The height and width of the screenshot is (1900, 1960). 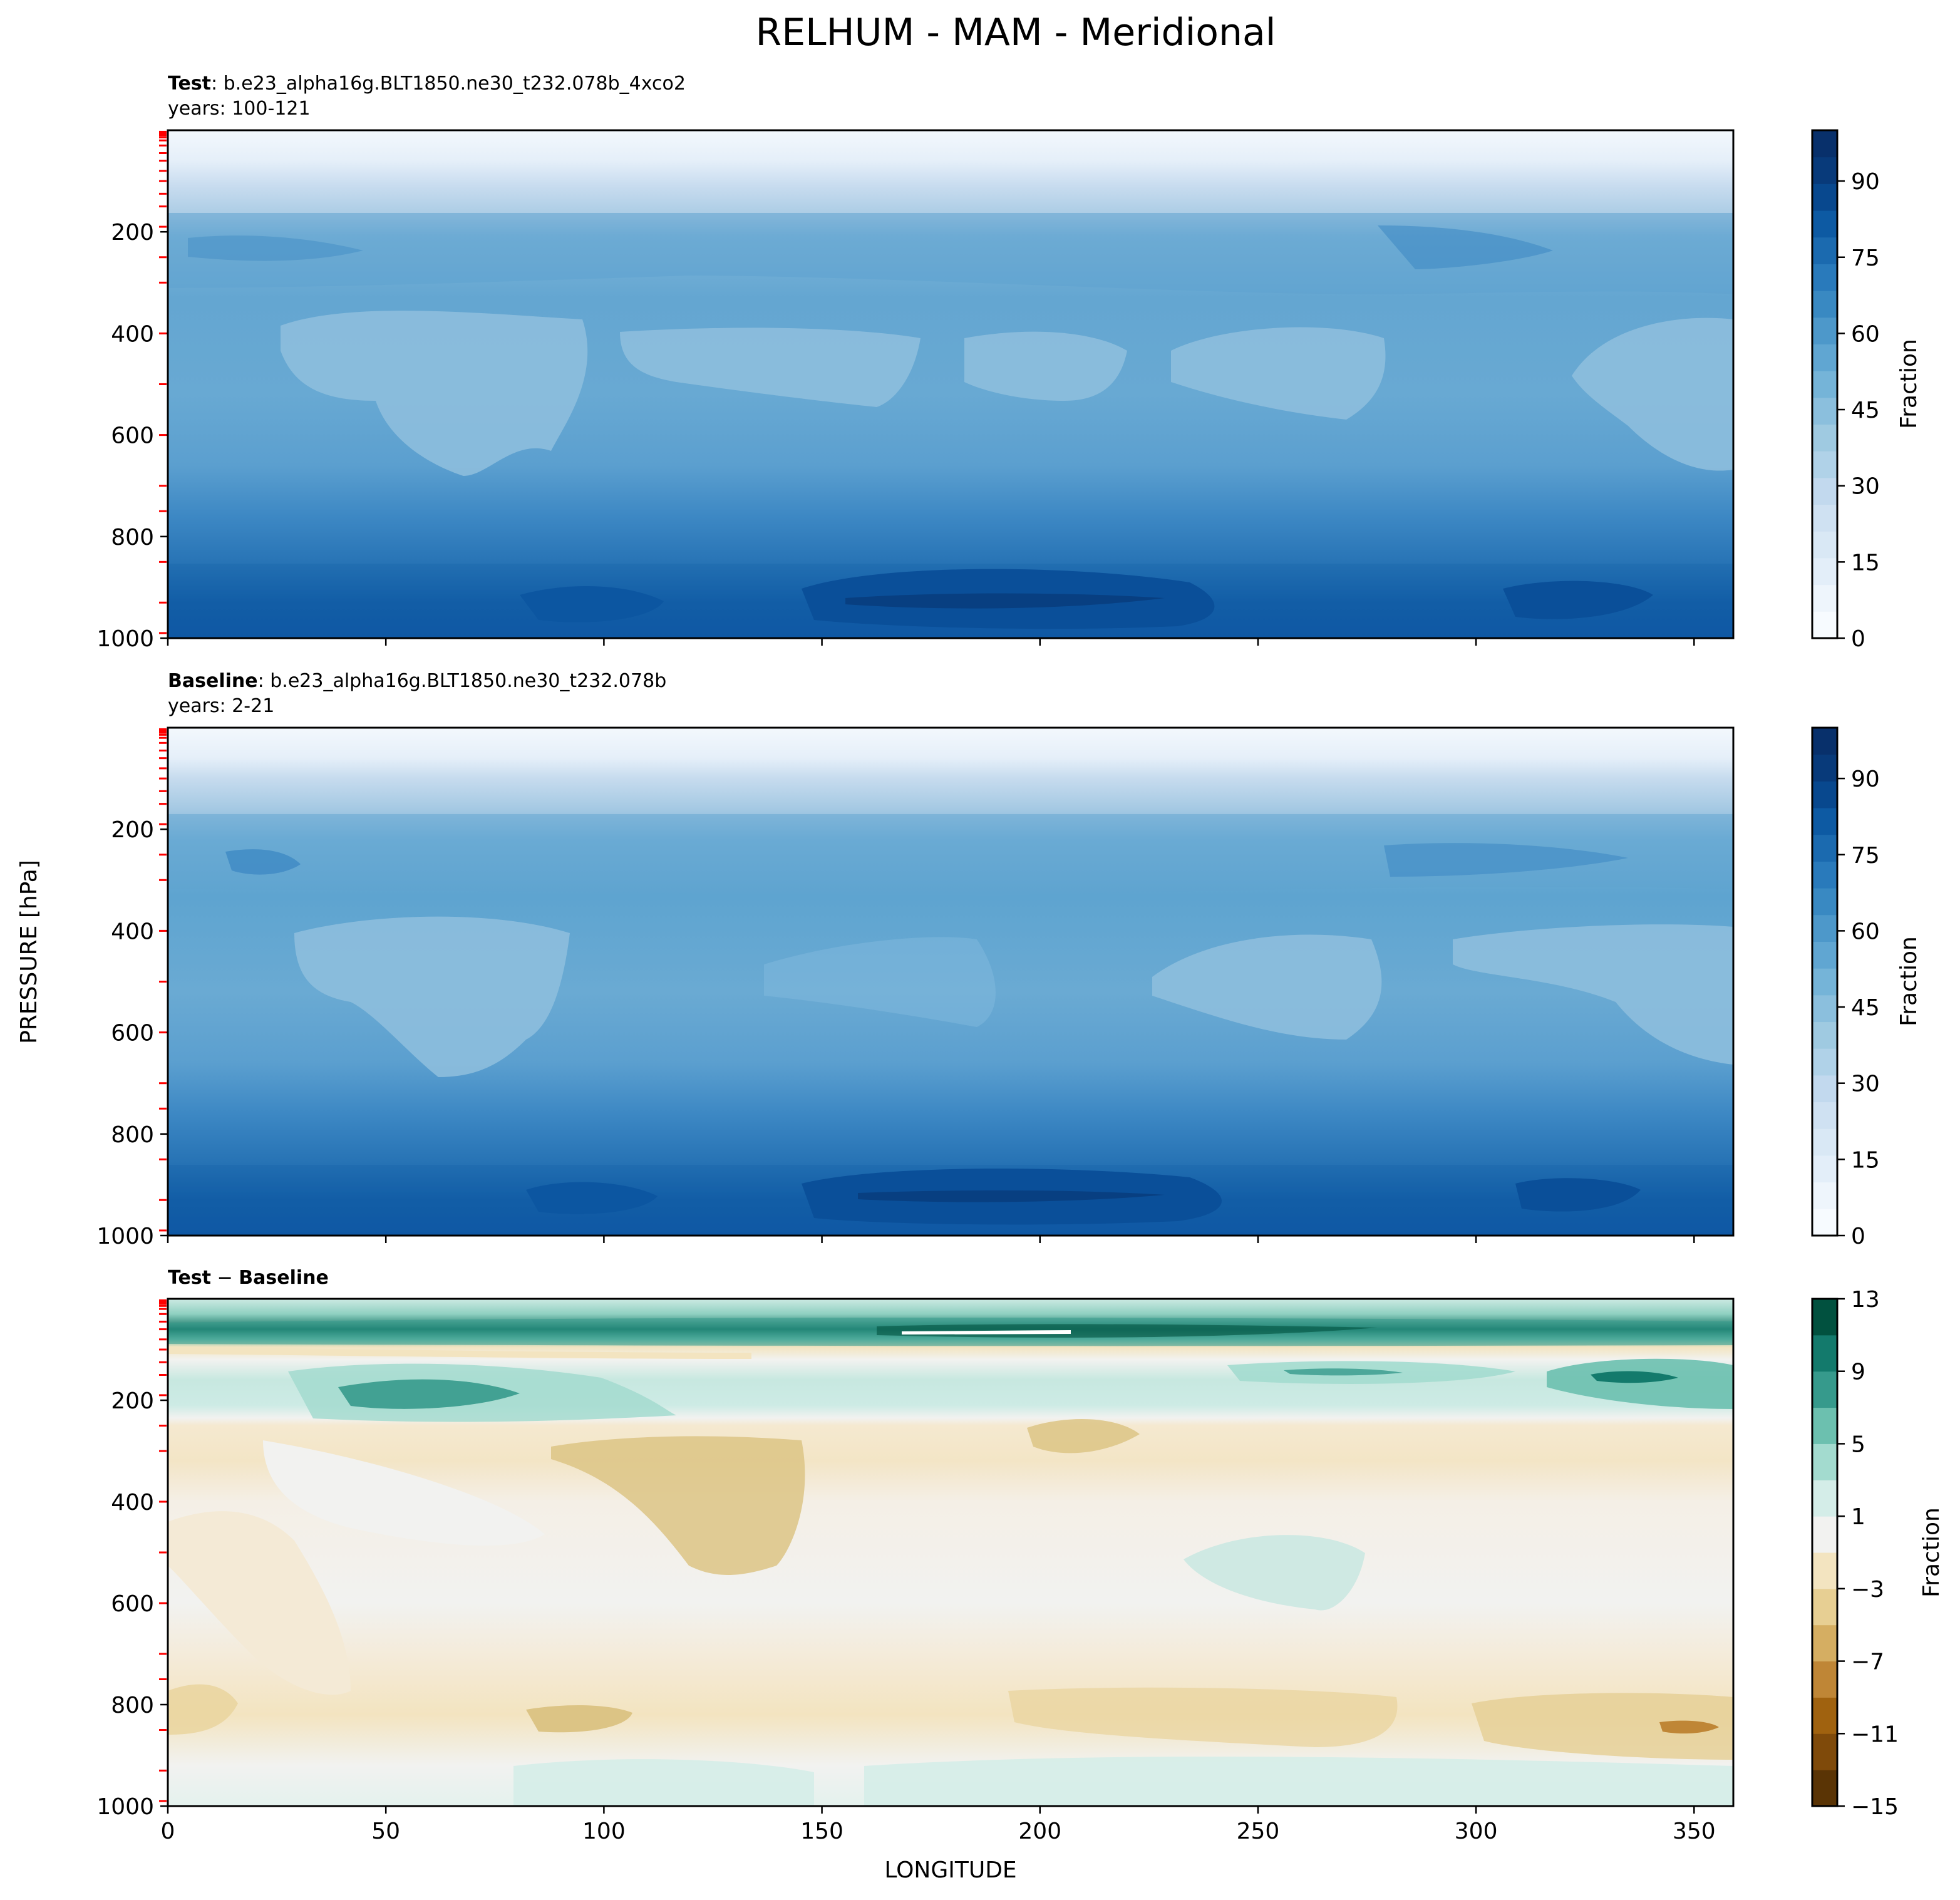 I want to click on panel-baseline-header-name: Baseline, so click(x=213, y=681).